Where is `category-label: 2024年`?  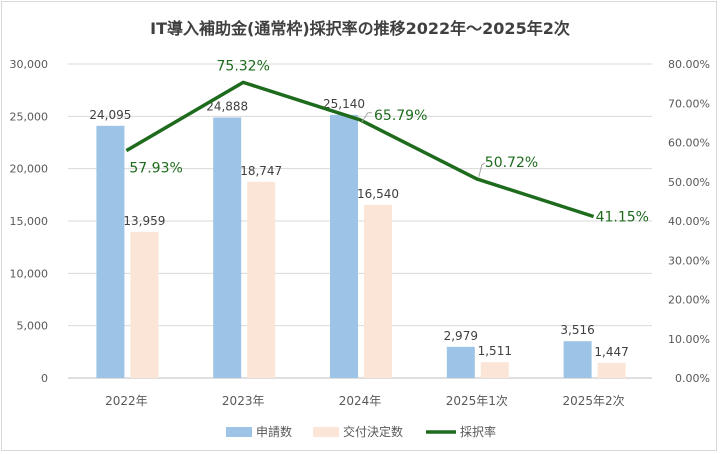 category-label: 2024年 is located at coordinates (360, 401).